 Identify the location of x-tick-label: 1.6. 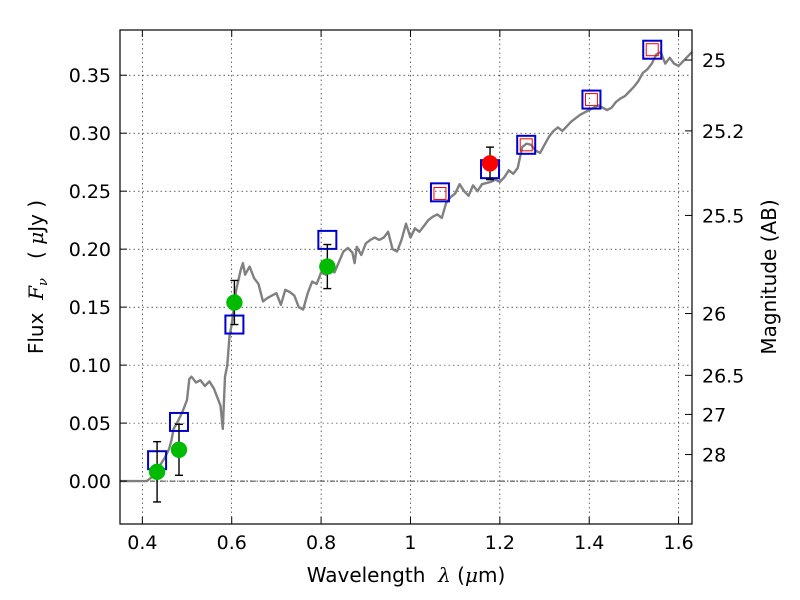
(678, 543).